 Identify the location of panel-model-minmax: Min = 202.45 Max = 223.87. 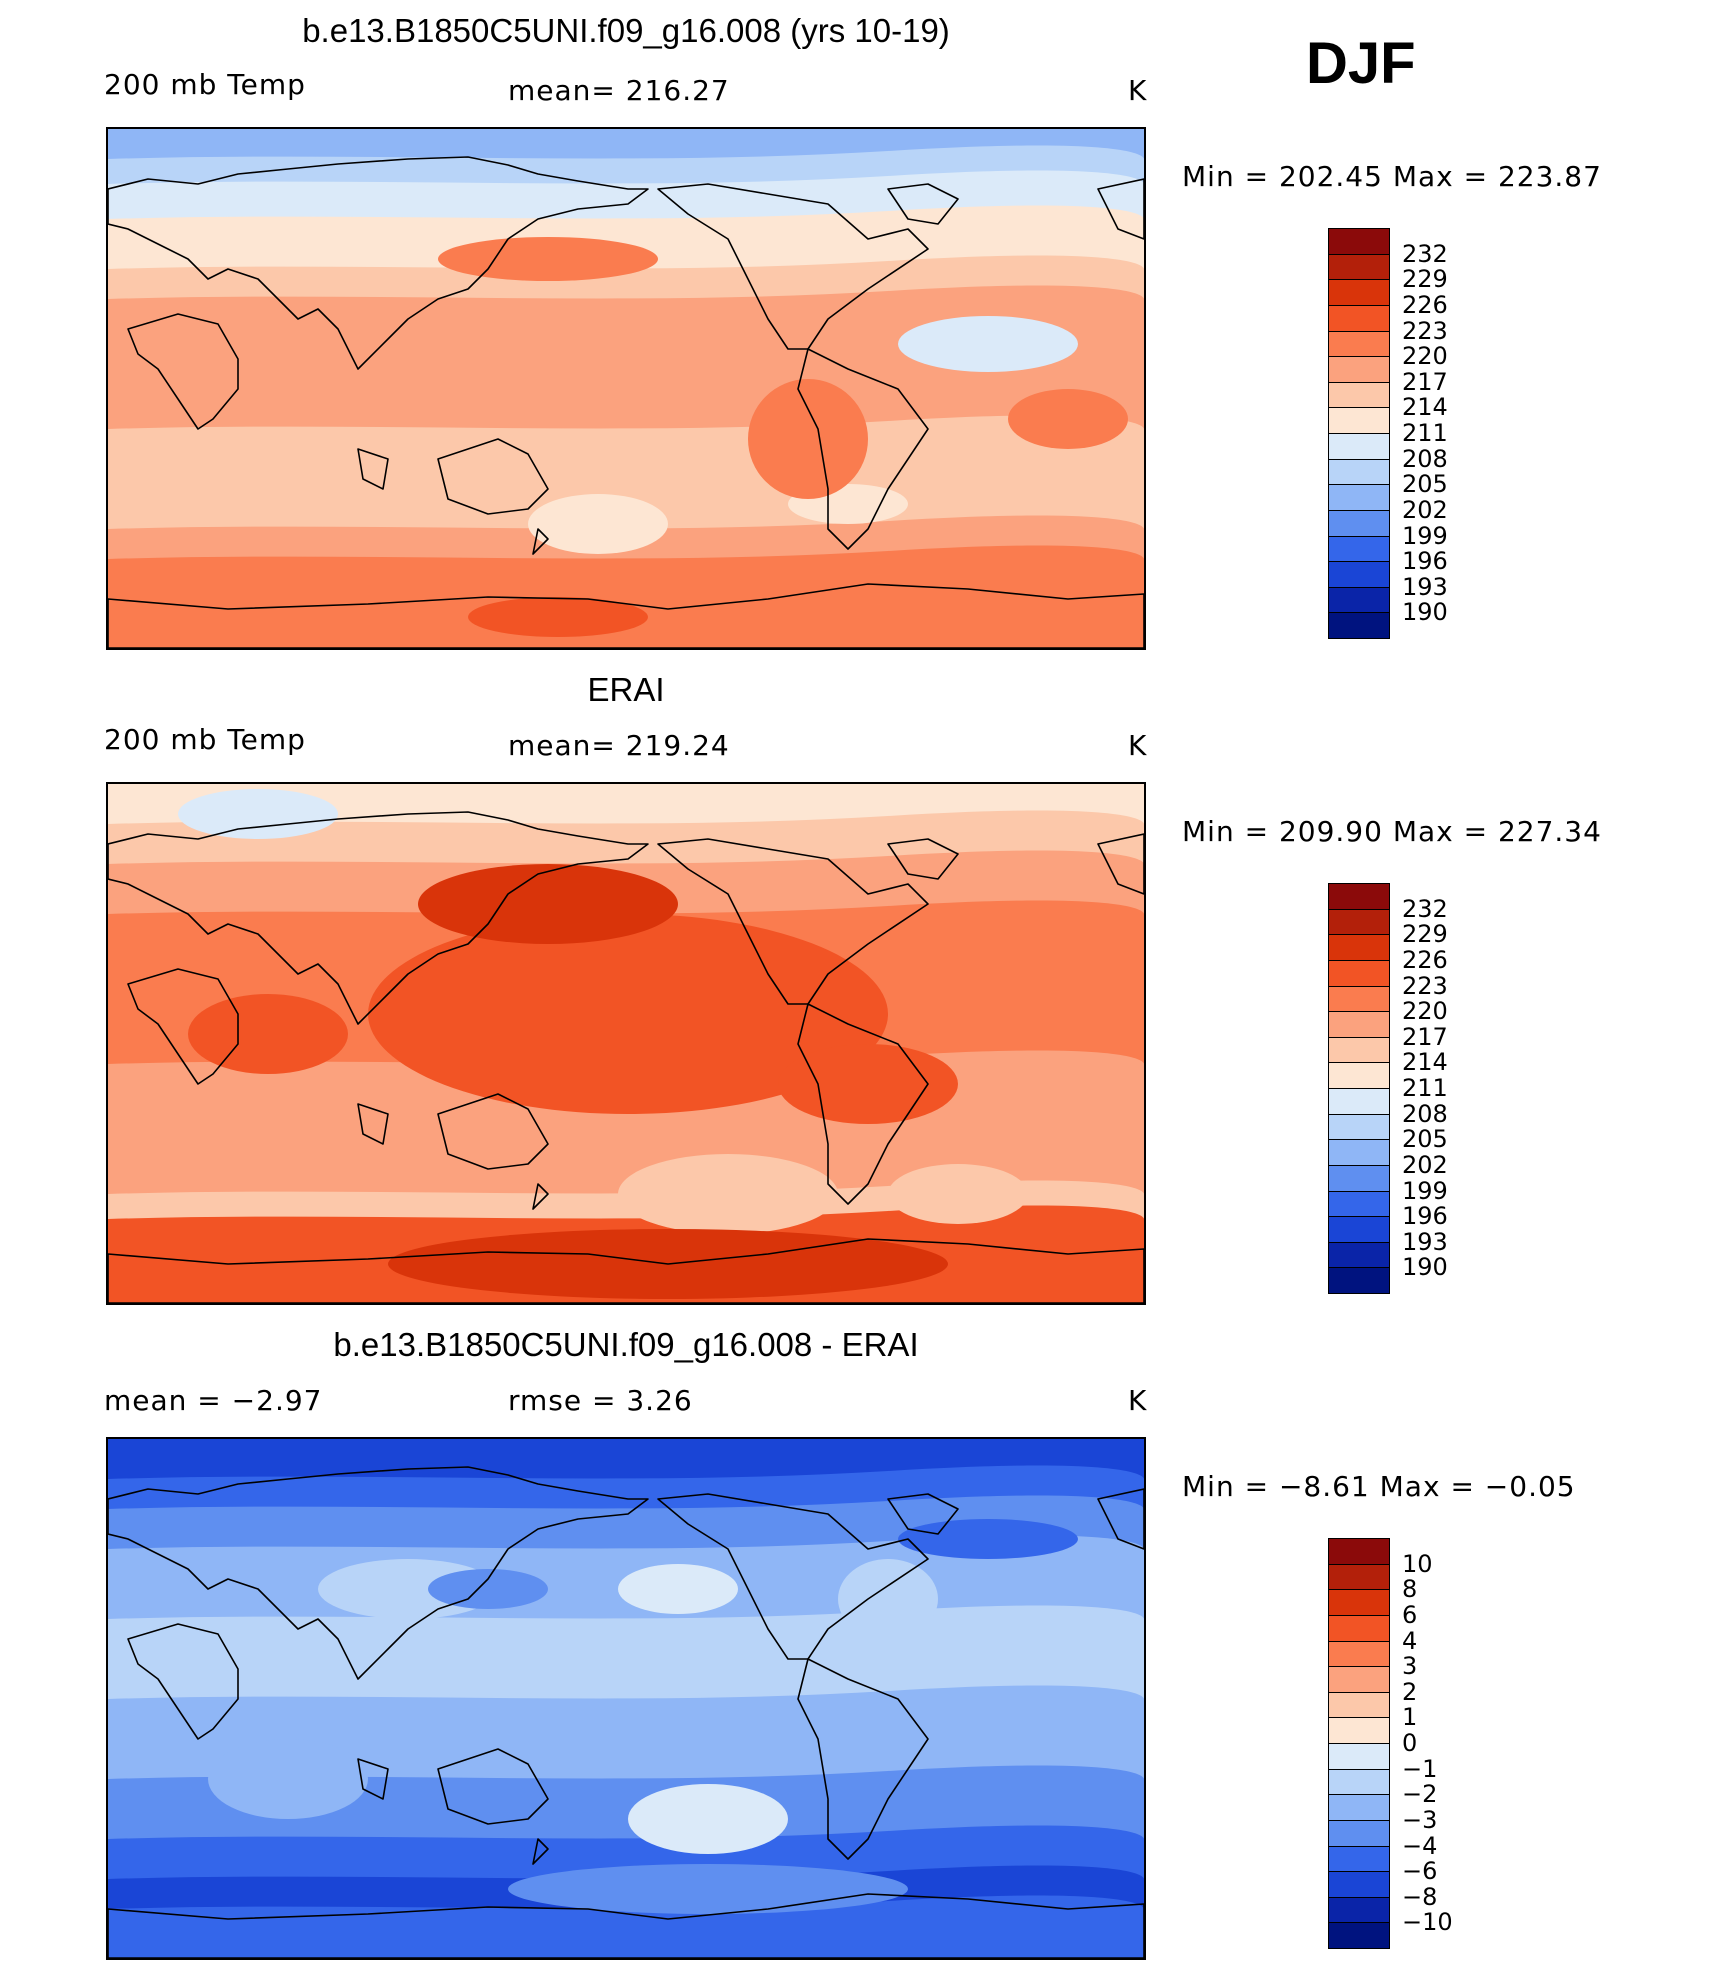
(1392, 176).